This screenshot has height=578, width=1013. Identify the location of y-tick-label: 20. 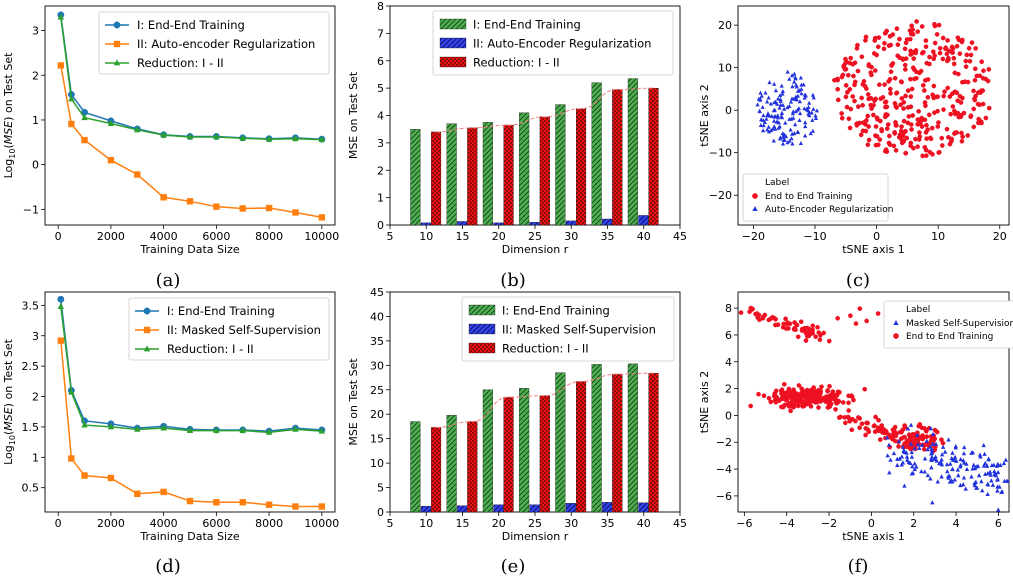
(725, 25).